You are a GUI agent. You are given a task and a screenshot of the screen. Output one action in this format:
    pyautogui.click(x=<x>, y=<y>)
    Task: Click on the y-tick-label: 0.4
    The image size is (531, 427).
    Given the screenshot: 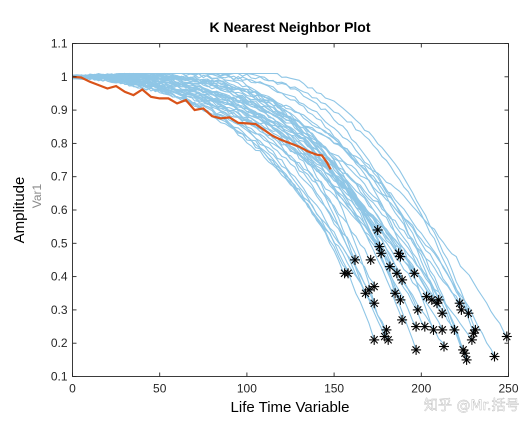 What is the action you would take?
    pyautogui.click(x=59, y=277)
    